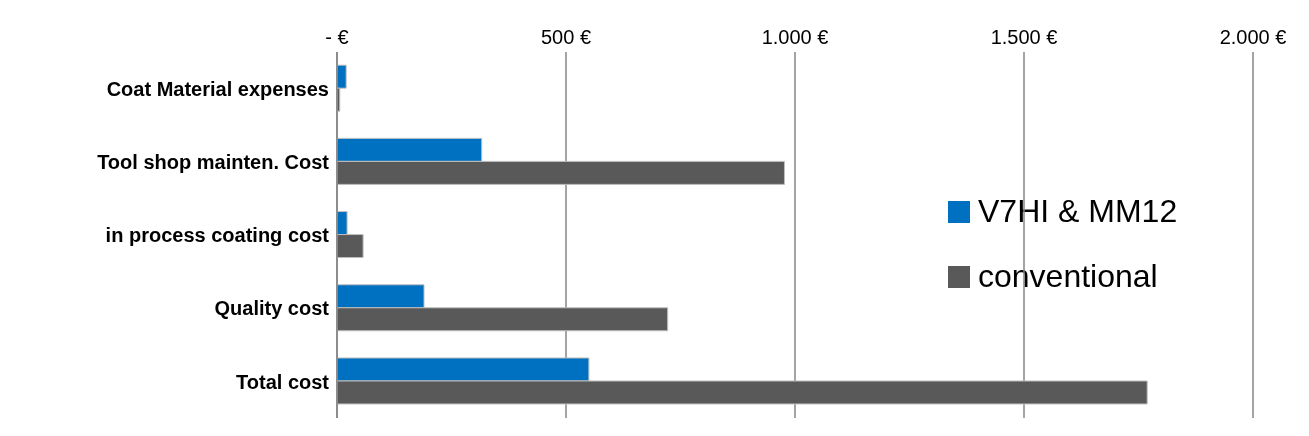 This screenshot has width=1309, height=436. Describe the element at coordinates (217, 235) in the screenshot. I see `y-tick-label: in process coating cost` at that location.